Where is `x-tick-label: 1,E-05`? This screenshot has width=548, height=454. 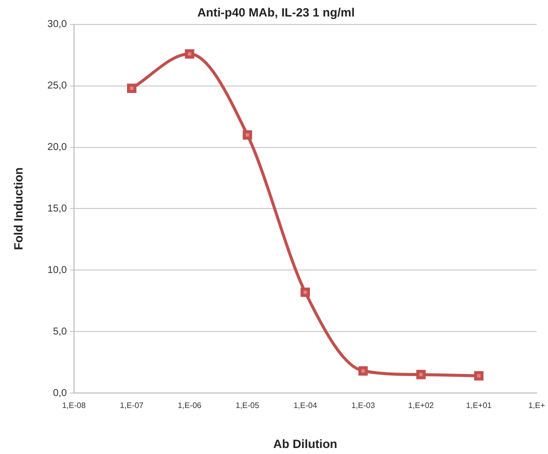
x-tick-label: 1,E-05 is located at coordinates (248, 405).